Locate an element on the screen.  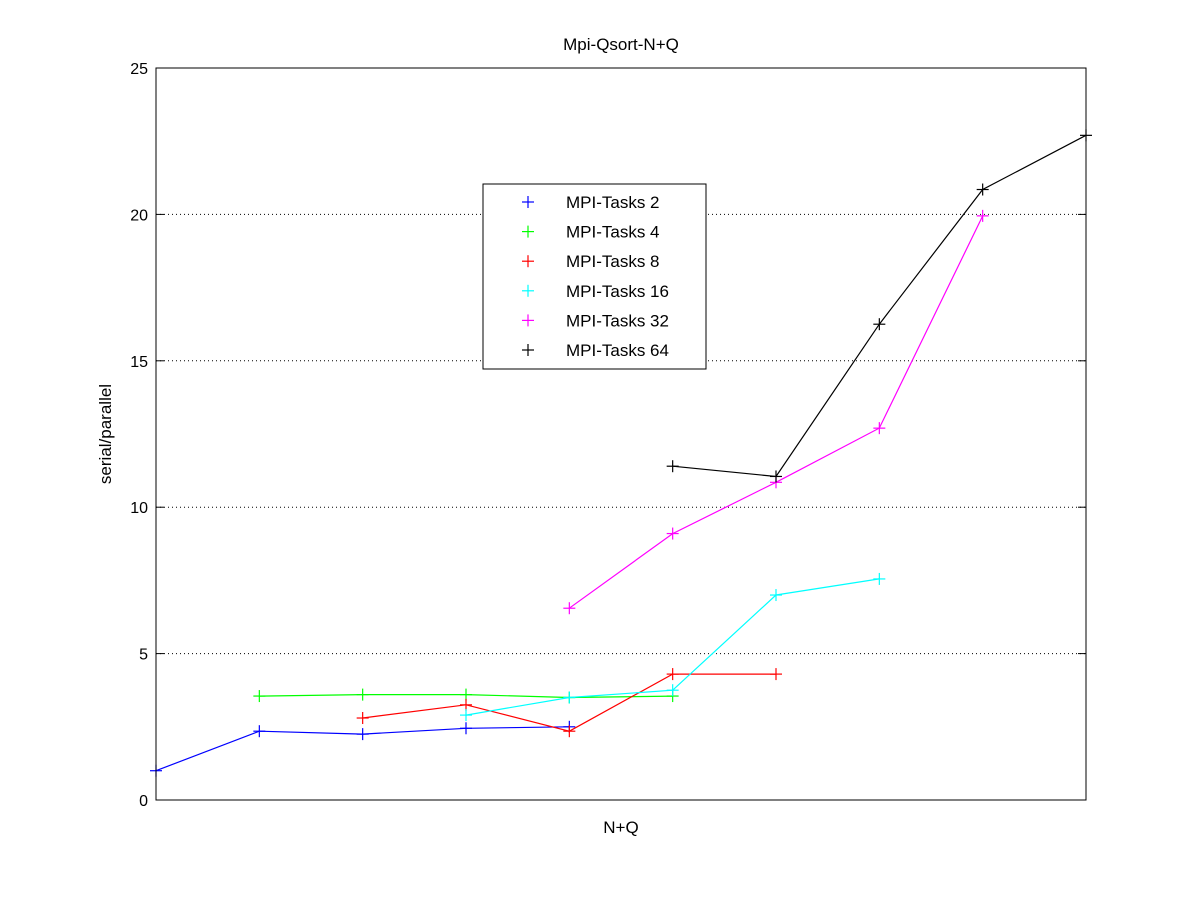
y-tick-label: 10 is located at coordinates (139, 508).